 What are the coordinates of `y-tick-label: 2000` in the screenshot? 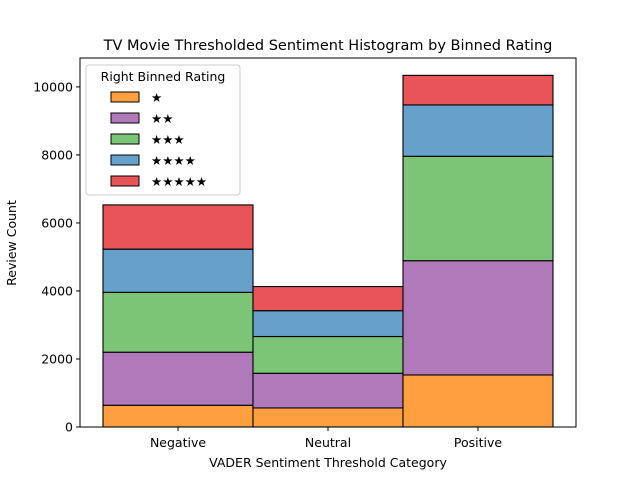 It's located at (57, 358).